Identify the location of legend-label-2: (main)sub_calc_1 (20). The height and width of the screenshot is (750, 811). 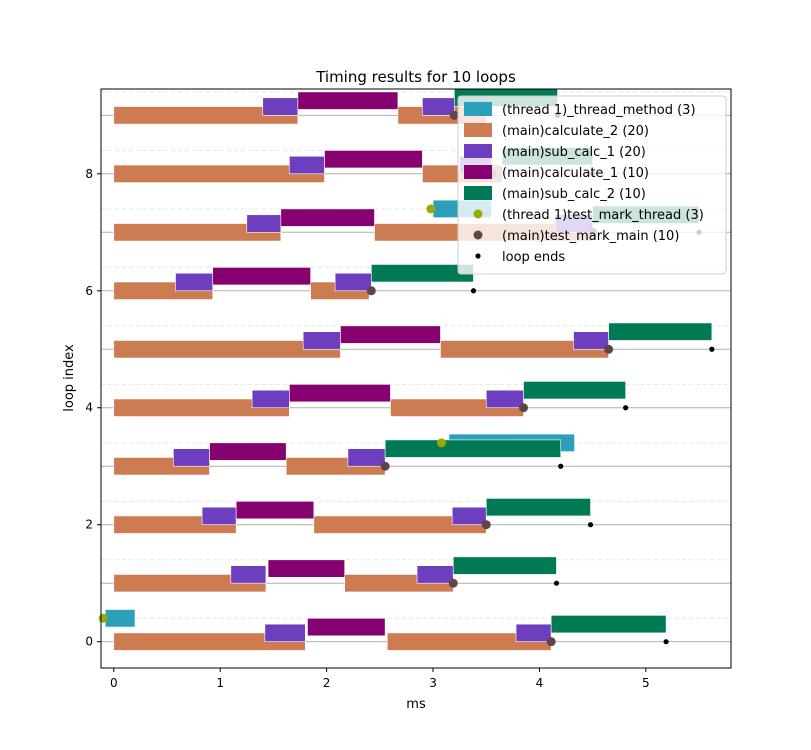
(574, 152).